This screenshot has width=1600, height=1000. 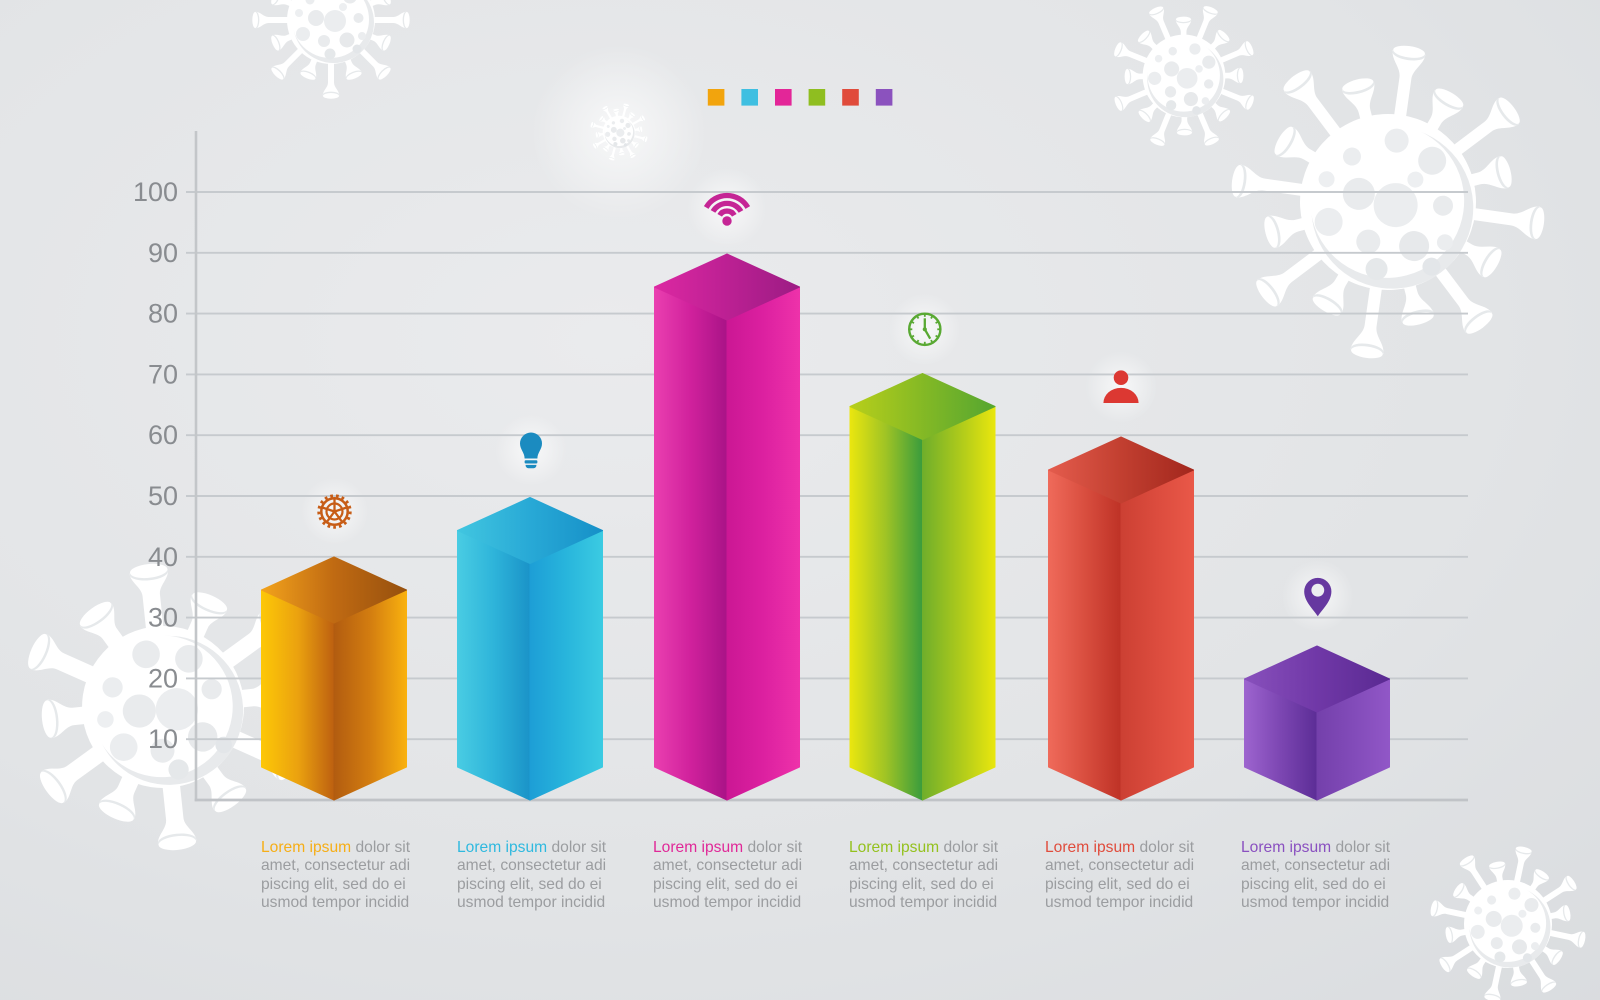 What do you see at coordinates (163, 374) in the screenshot?
I see `svg-text: 70` at bounding box center [163, 374].